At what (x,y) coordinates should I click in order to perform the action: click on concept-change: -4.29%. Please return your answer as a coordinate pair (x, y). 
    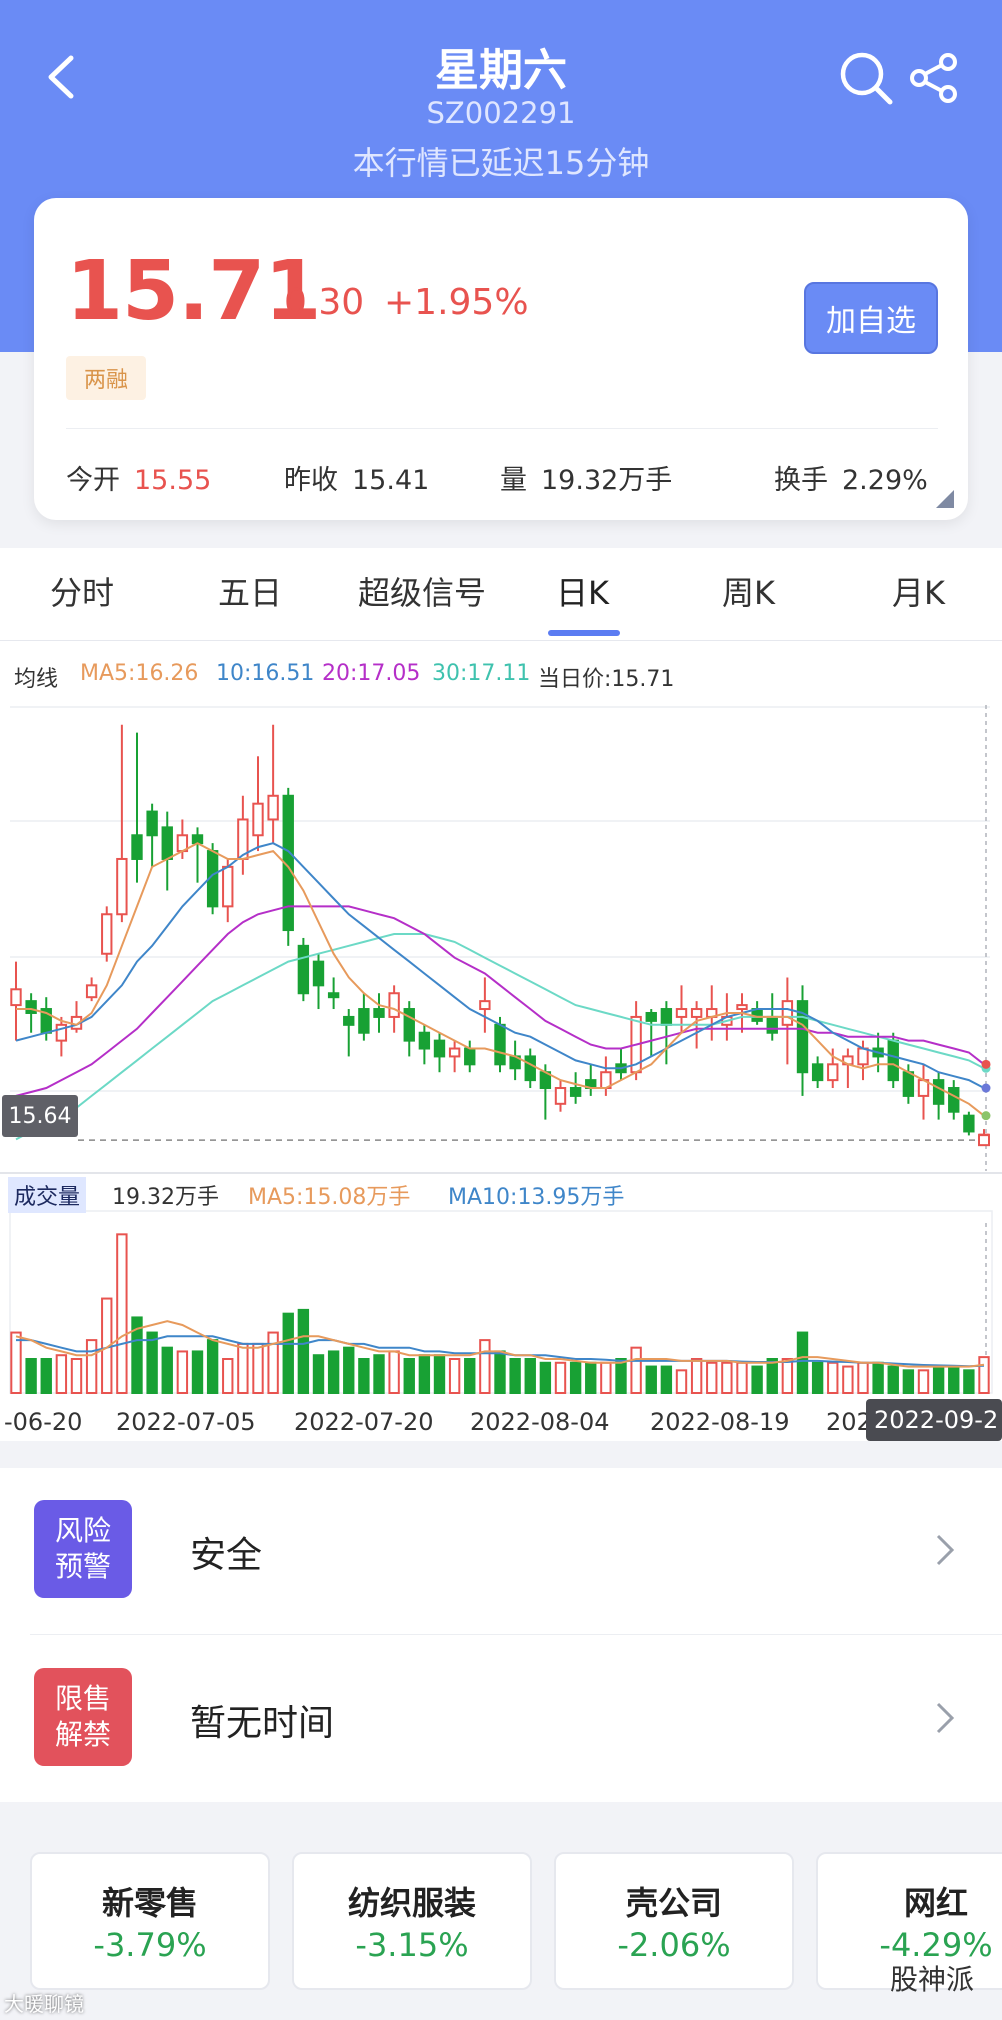
    Looking at the image, I should click on (936, 1945).